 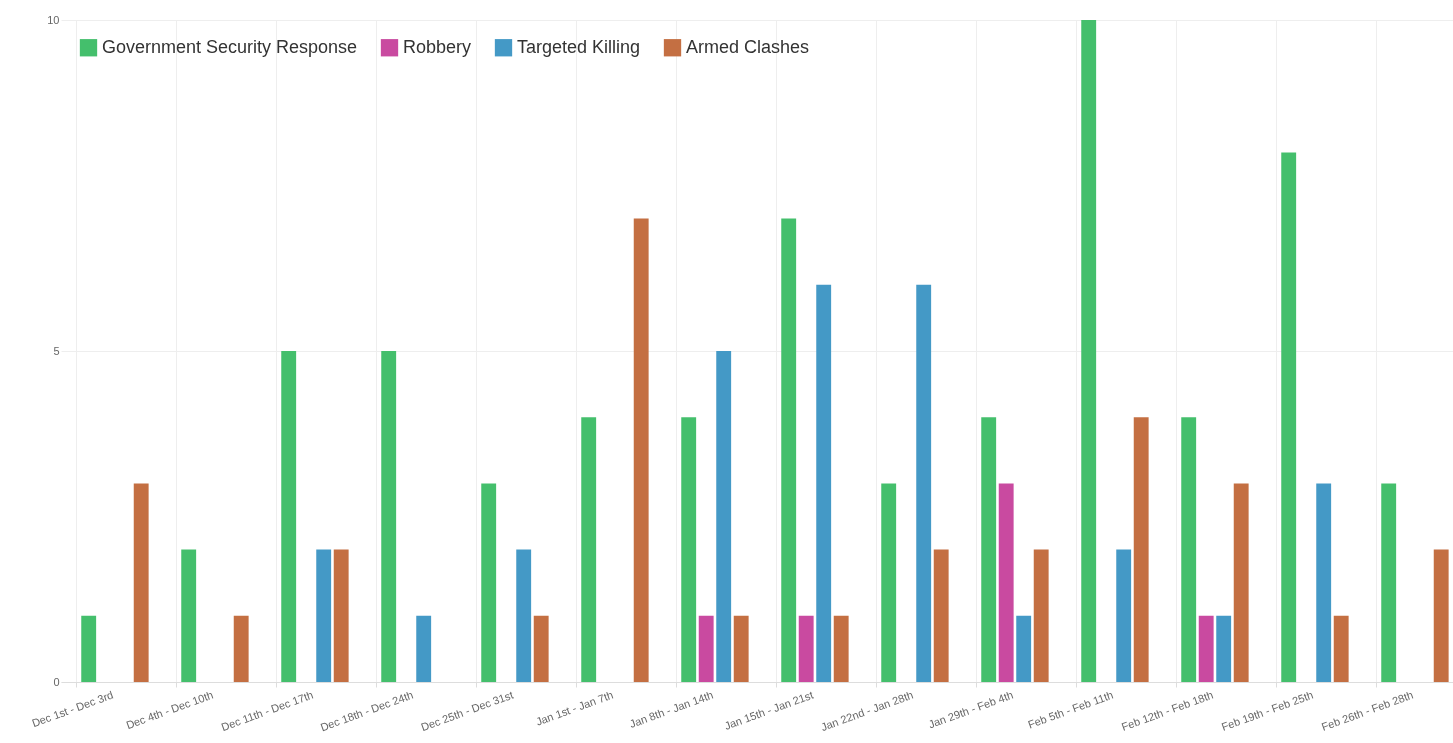 What do you see at coordinates (748, 46) in the screenshot?
I see `legend-label: Armed Clashes` at bounding box center [748, 46].